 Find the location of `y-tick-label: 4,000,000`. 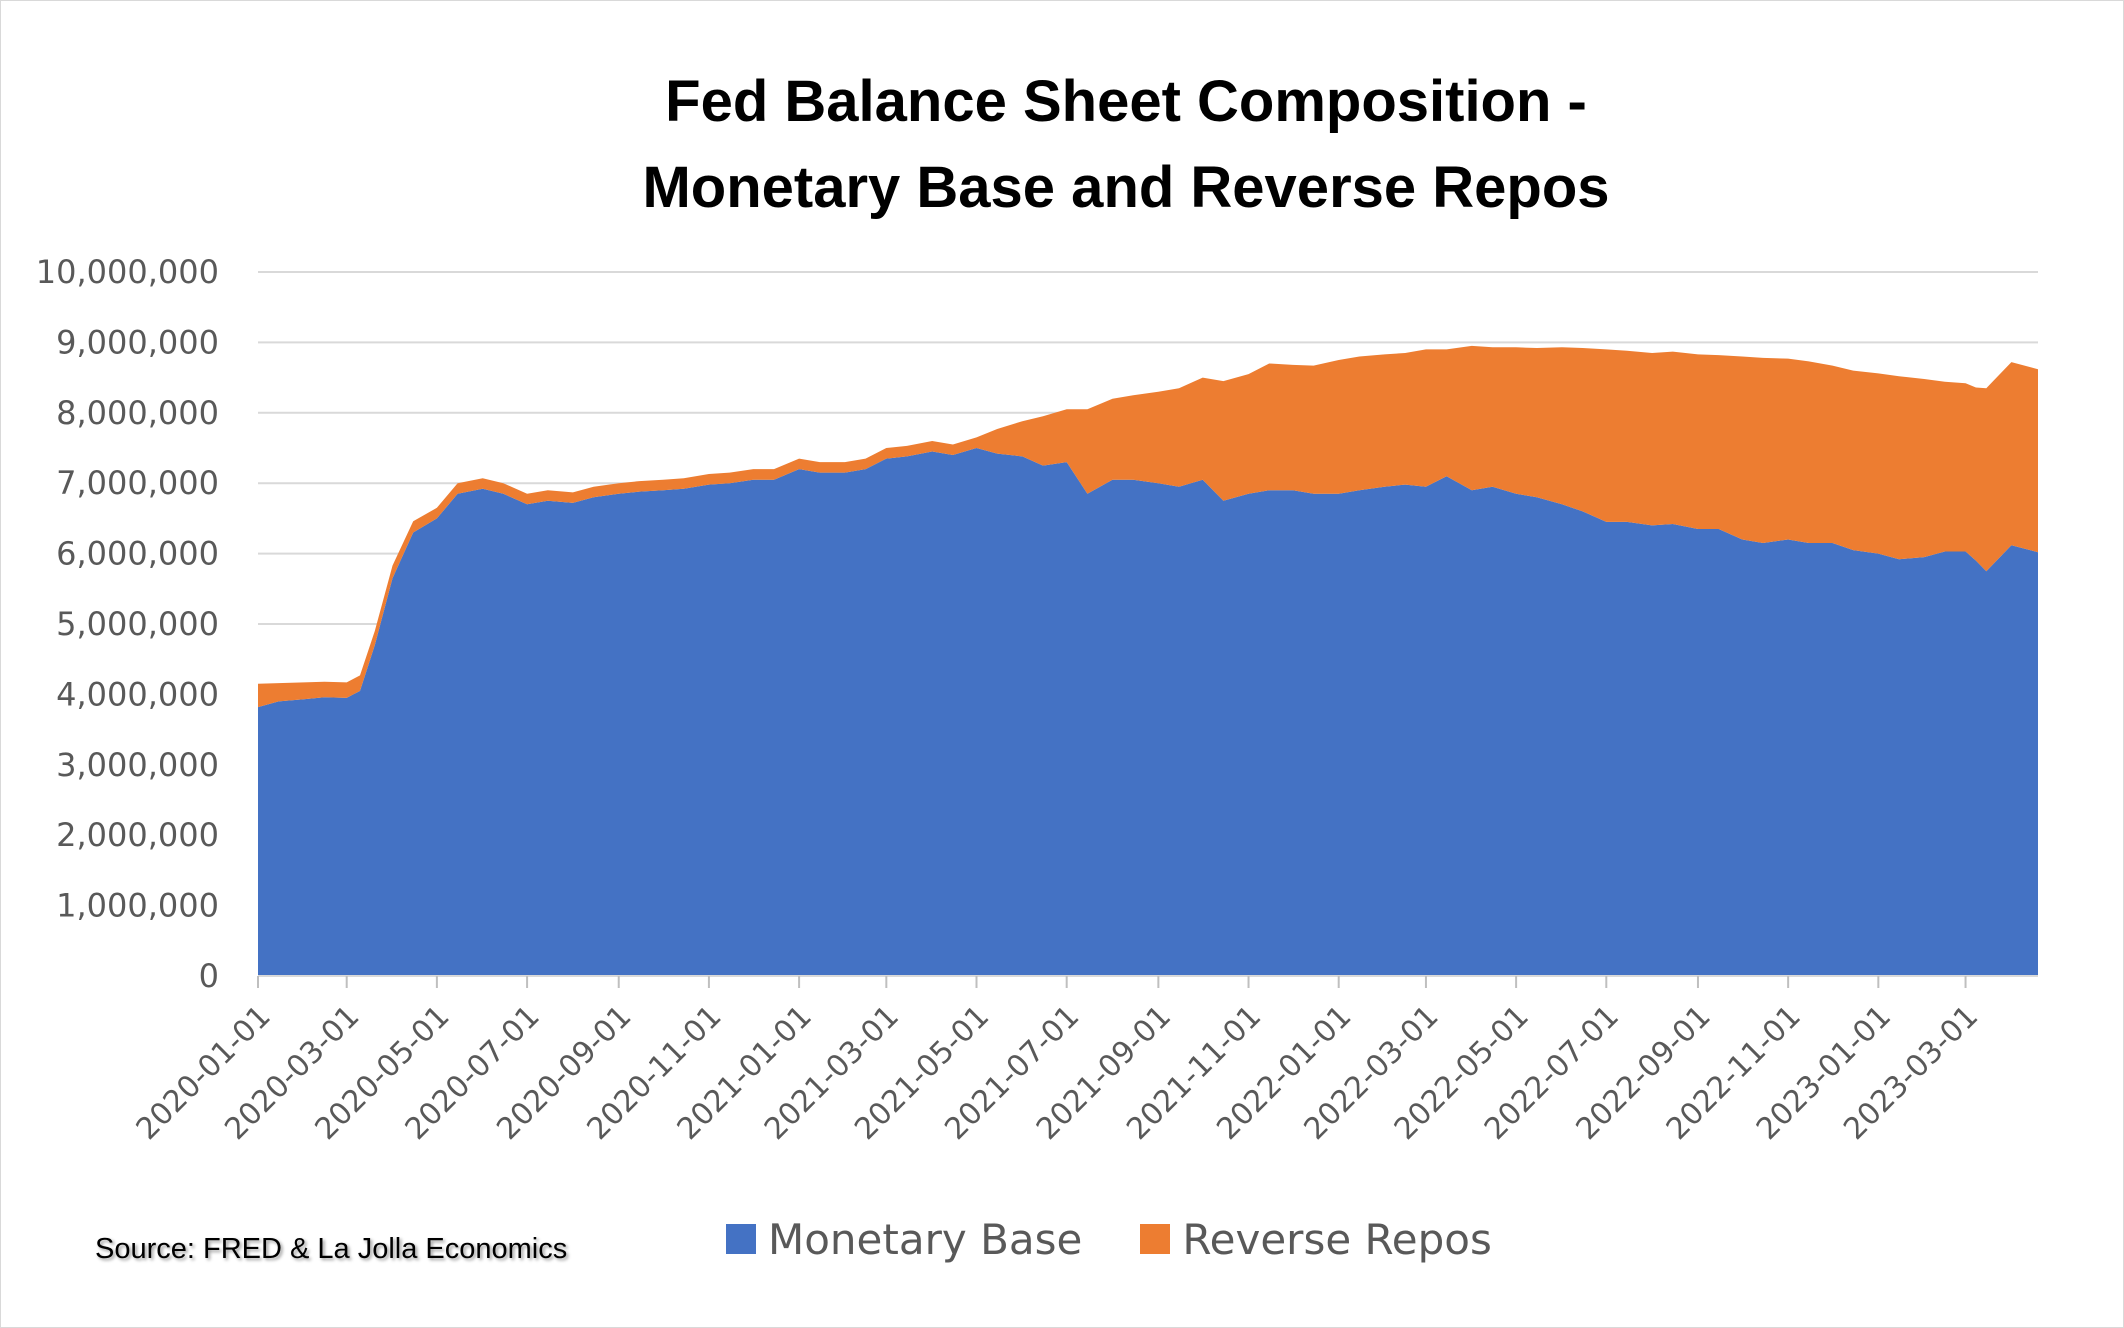

y-tick-label: 4,000,000 is located at coordinates (137, 694).